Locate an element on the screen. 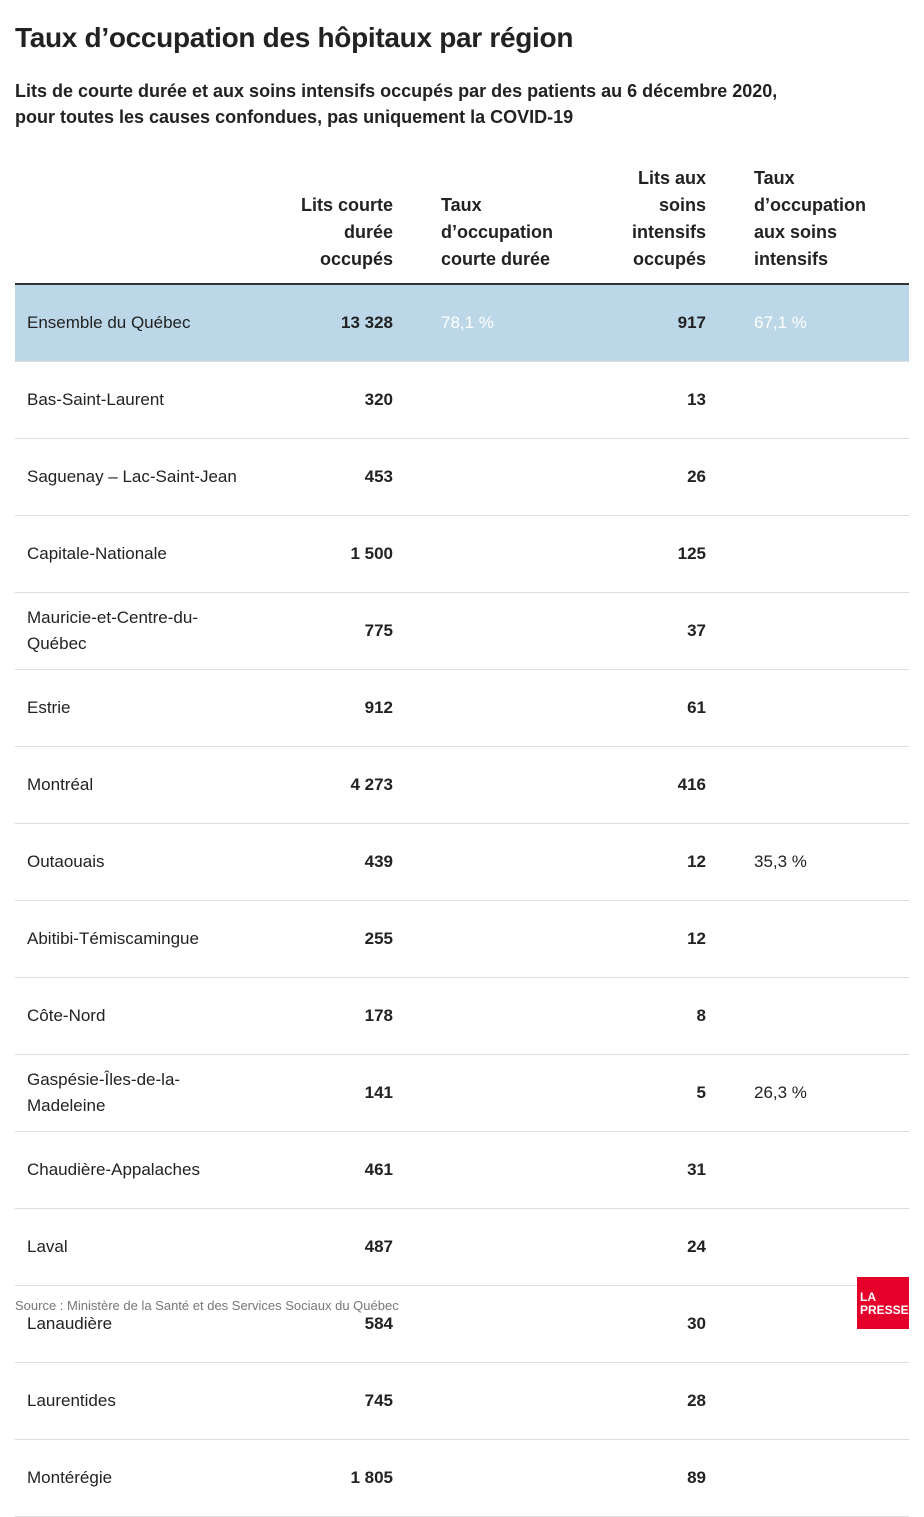 This screenshot has width=924, height=1517. cell: 83,8 % is located at coordinates (512, 554).